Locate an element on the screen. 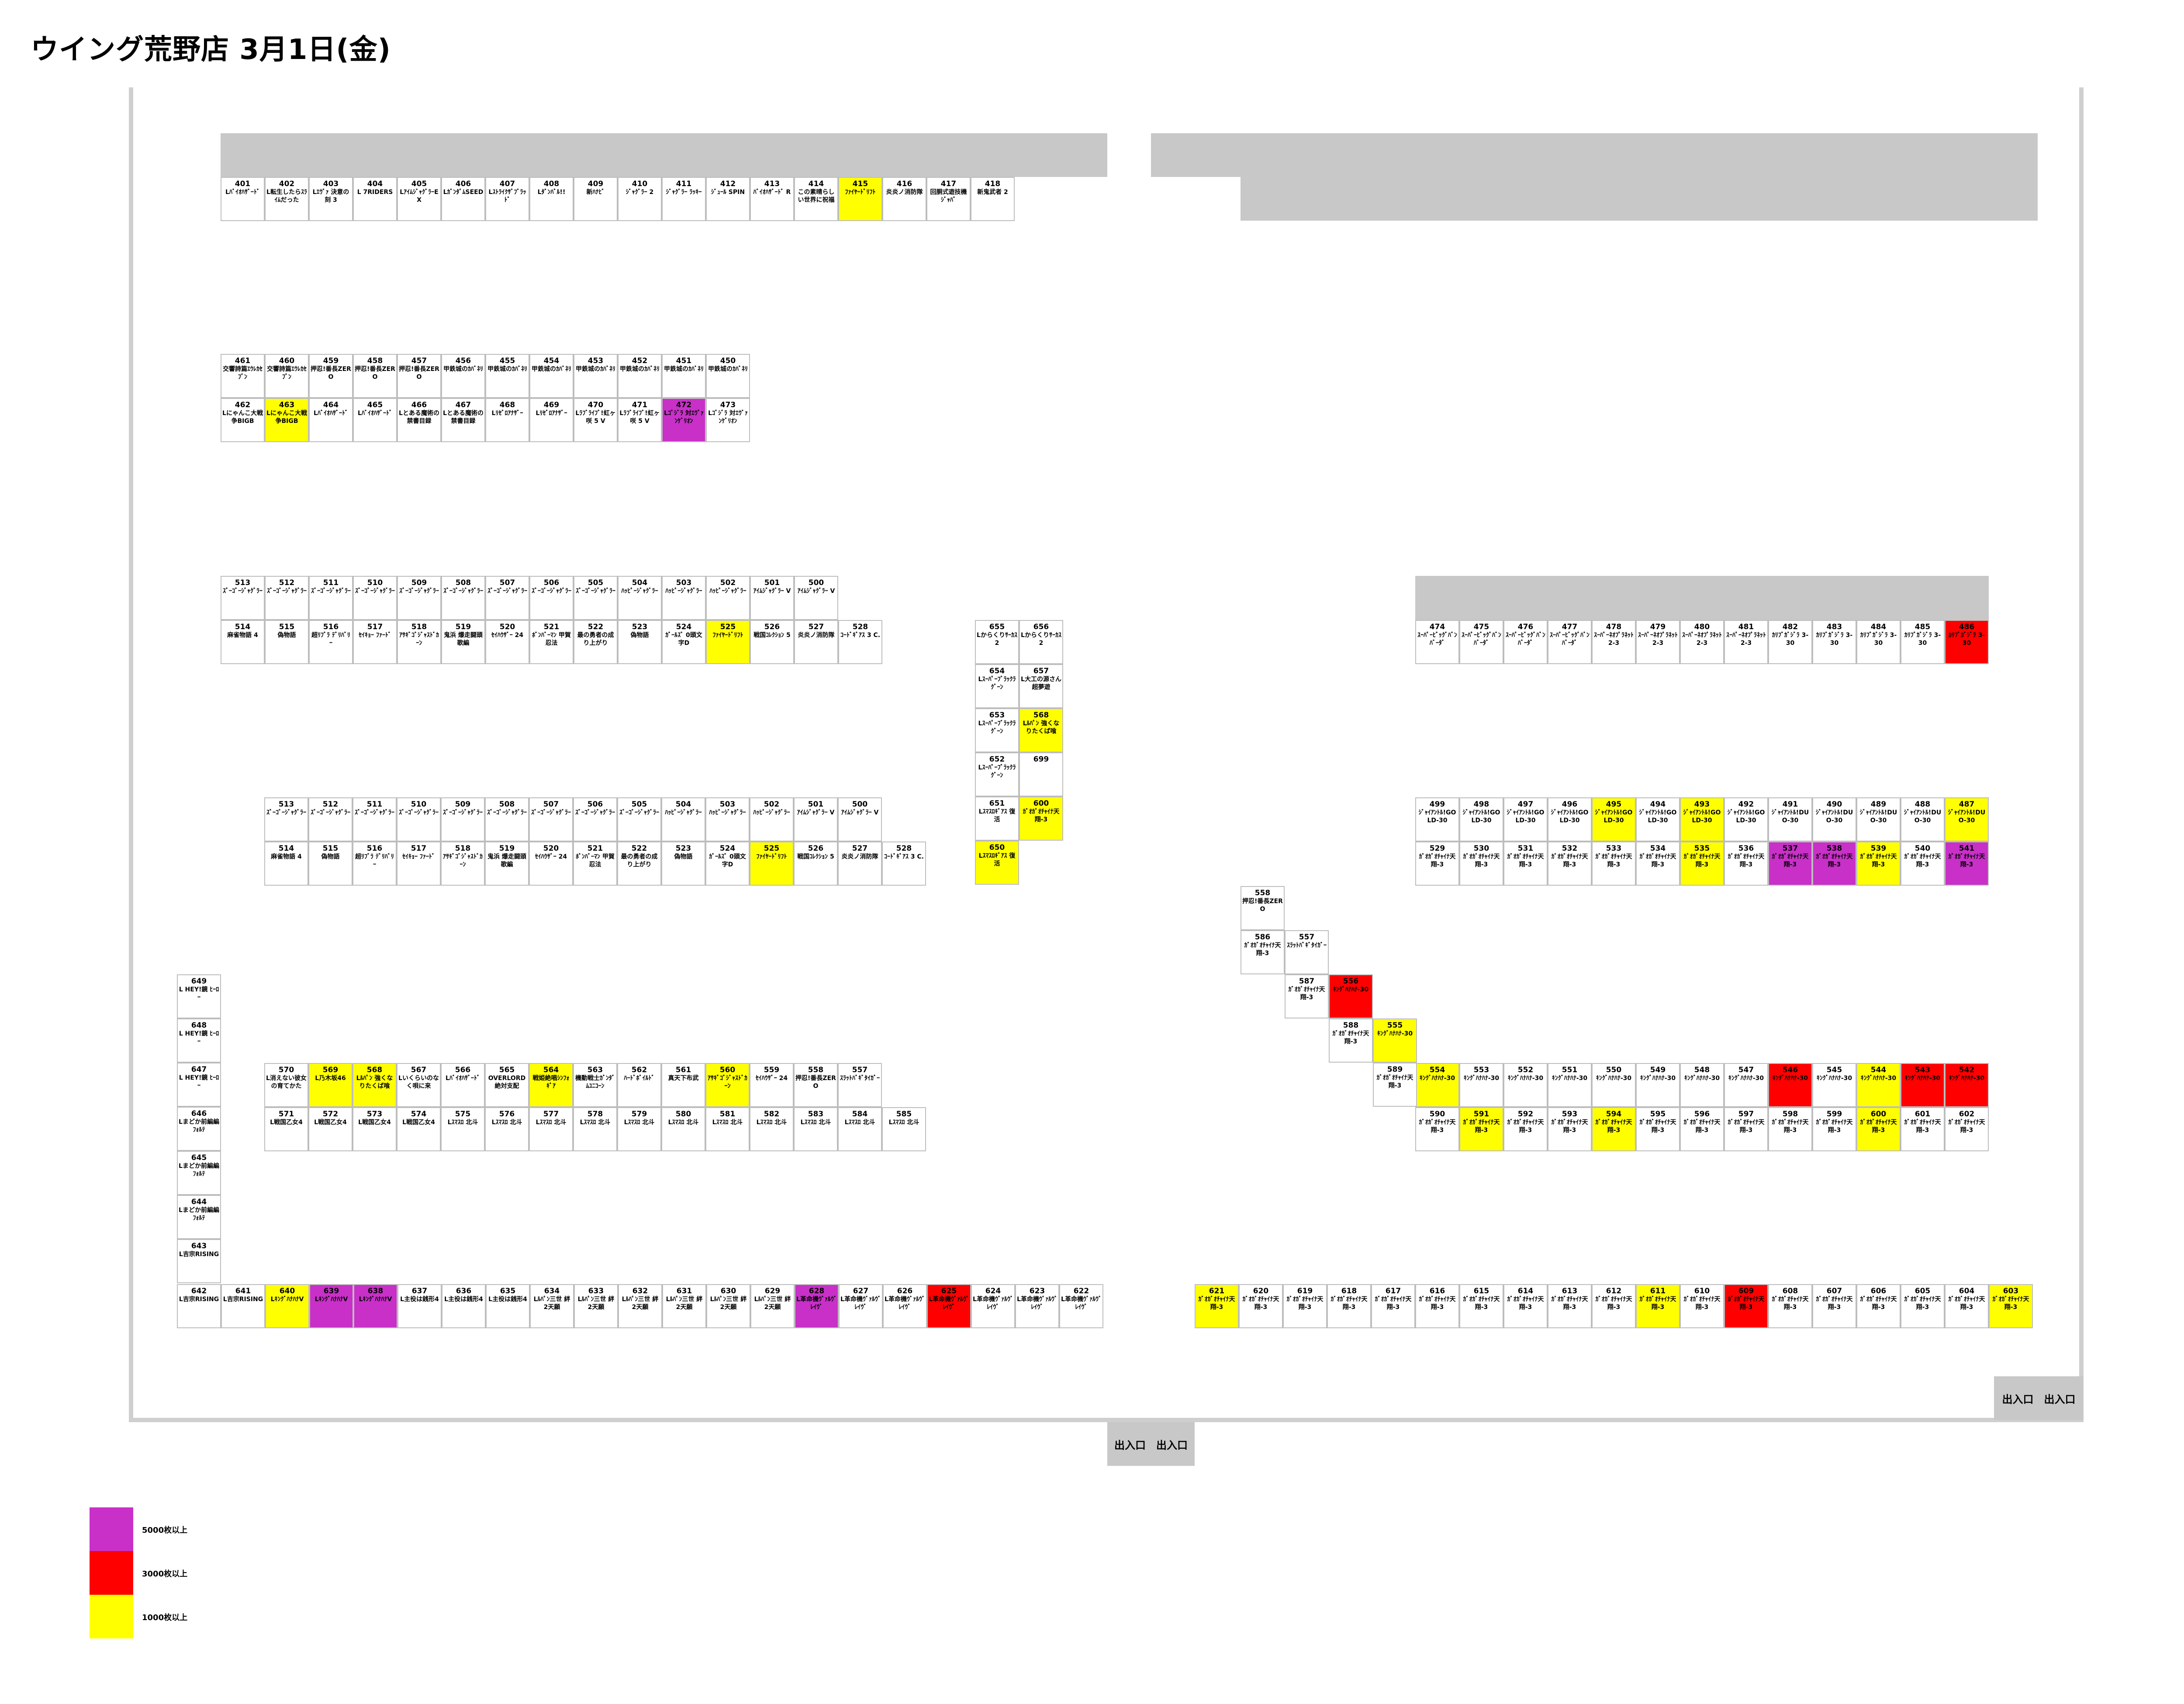  machine-cell: 652 Lｽｰﾊﾟｰﾌﾞﾗｯｸﾗｸﾞｰﾝ is located at coordinates (997, 774).